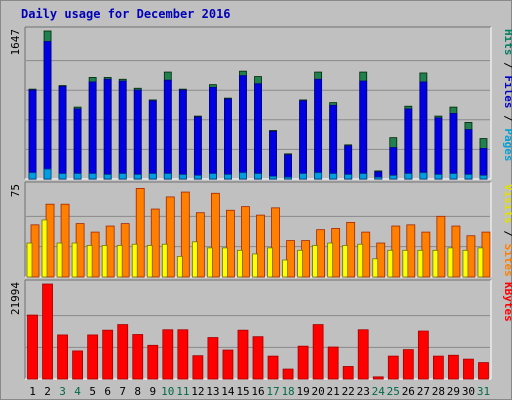 The image size is (512, 401). I want to click on day-label-13: 13, so click(212, 391).